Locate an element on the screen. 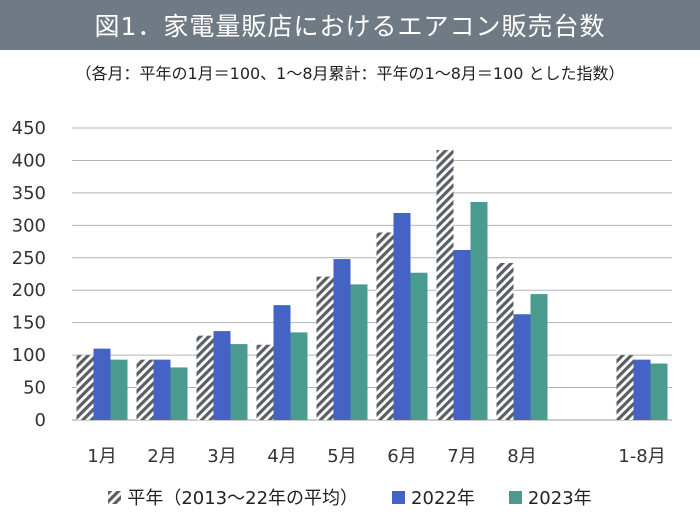 The height and width of the screenshot is (528, 700). x-tick-label: 4月 is located at coordinates (281, 456).